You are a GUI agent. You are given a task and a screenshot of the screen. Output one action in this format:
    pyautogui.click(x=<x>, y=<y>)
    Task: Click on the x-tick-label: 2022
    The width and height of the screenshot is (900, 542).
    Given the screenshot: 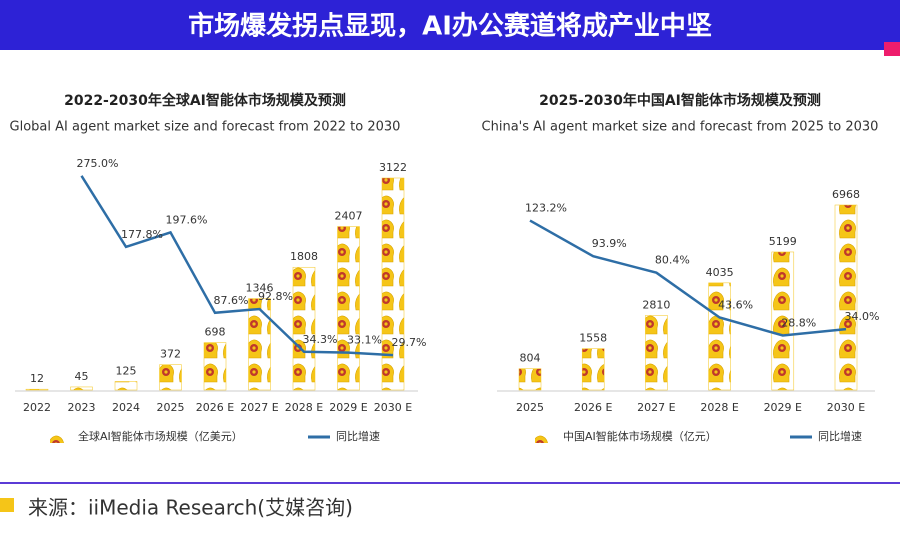 What is the action you would take?
    pyautogui.click(x=37, y=407)
    